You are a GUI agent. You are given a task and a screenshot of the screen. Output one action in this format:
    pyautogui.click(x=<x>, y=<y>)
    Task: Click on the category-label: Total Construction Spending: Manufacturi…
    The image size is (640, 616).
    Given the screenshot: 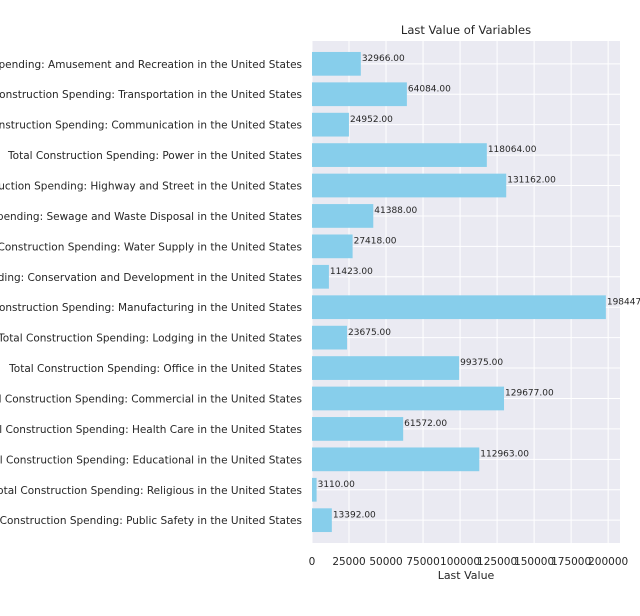 What is the action you would take?
    pyautogui.click(x=151, y=308)
    